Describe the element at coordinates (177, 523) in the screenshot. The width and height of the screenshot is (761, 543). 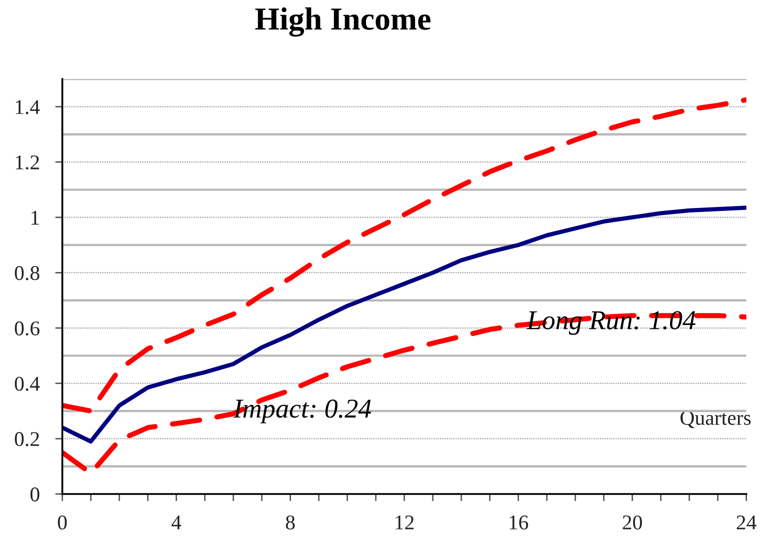
I see `x-tick-label: 4` at that location.